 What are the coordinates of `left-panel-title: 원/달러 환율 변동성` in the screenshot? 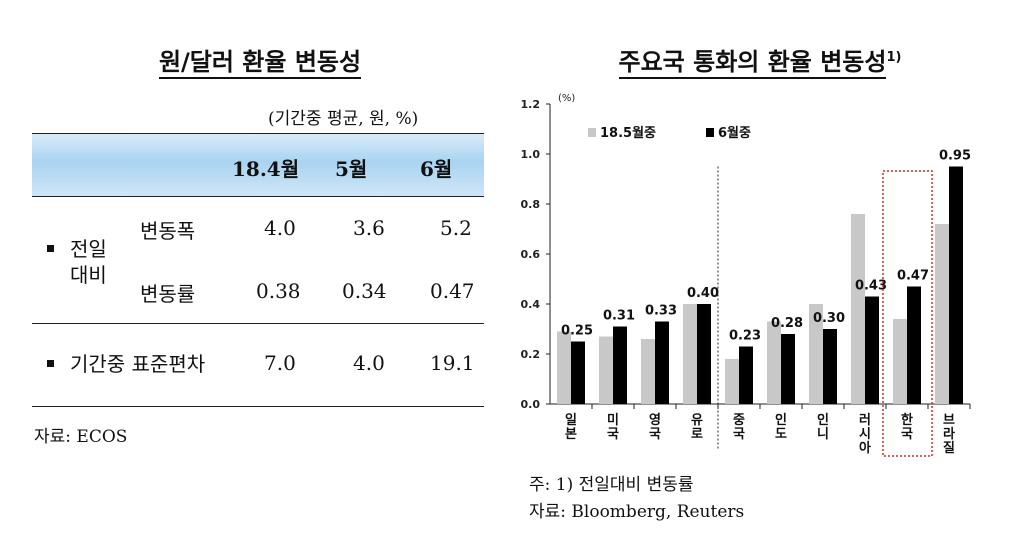 It's located at (260, 60).